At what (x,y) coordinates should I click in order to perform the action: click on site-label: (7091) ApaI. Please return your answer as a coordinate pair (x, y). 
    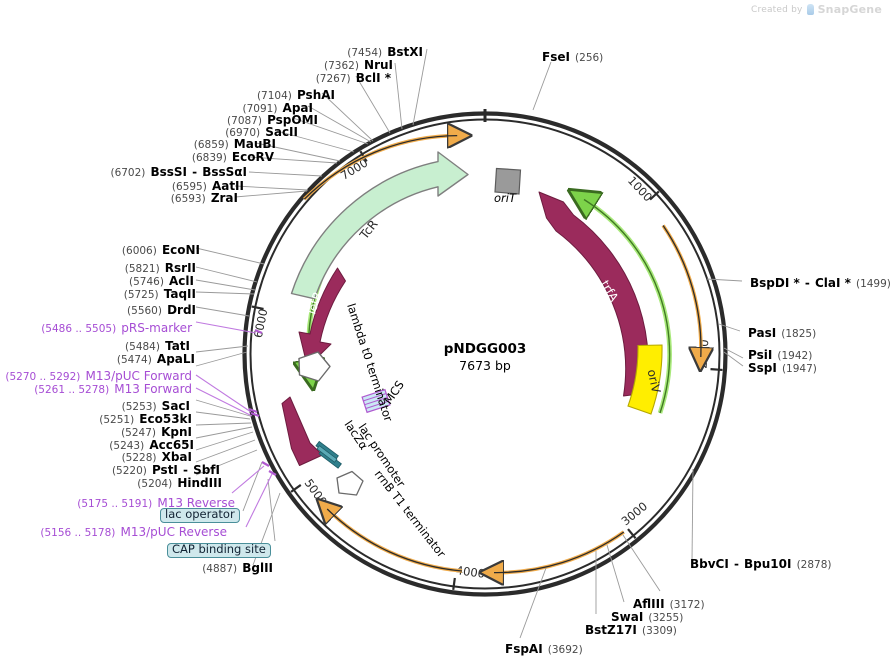
    Looking at the image, I should click on (277, 108).